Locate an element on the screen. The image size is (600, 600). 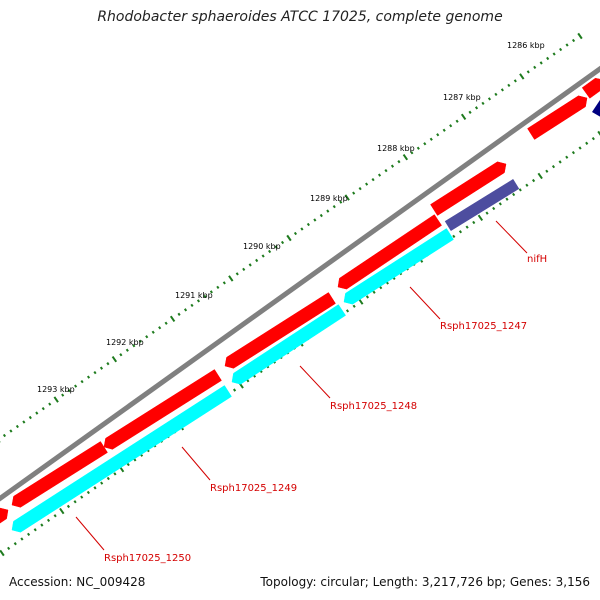
tick-label: 1293 kbp is located at coordinates (56, 389).